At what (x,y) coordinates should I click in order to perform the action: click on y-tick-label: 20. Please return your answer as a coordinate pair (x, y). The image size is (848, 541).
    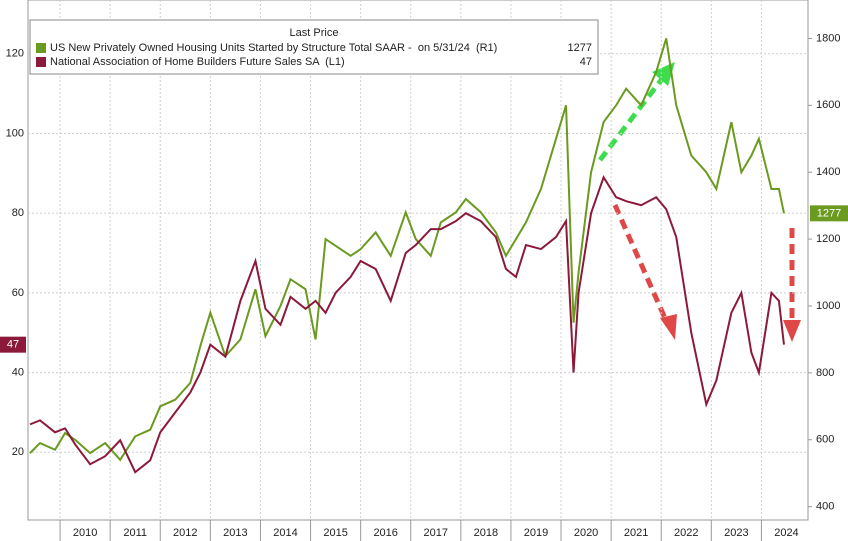
    Looking at the image, I should click on (18, 452).